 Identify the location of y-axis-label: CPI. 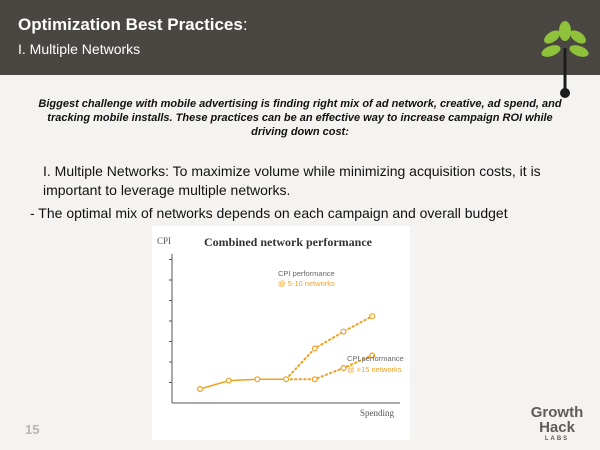
(164, 241).